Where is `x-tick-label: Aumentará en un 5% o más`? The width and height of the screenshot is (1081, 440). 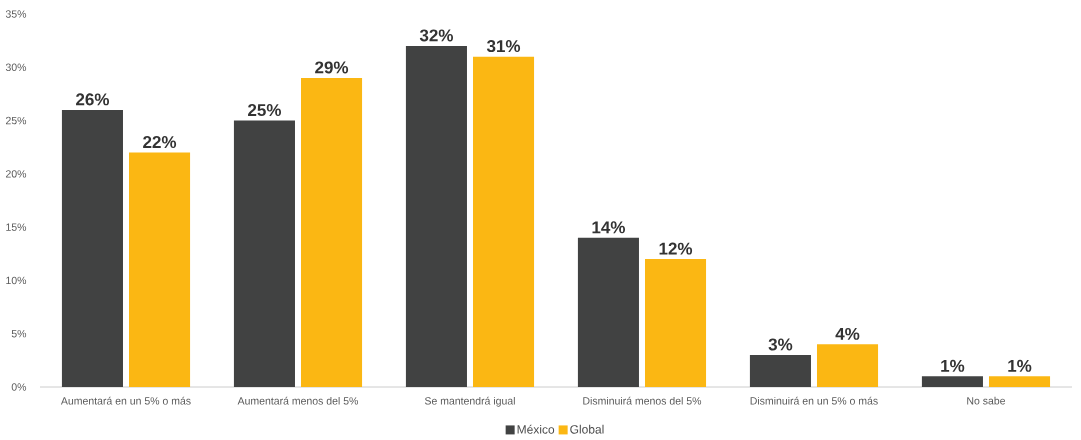
x-tick-label: Aumentará en un 5% o más is located at coordinates (125, 400).